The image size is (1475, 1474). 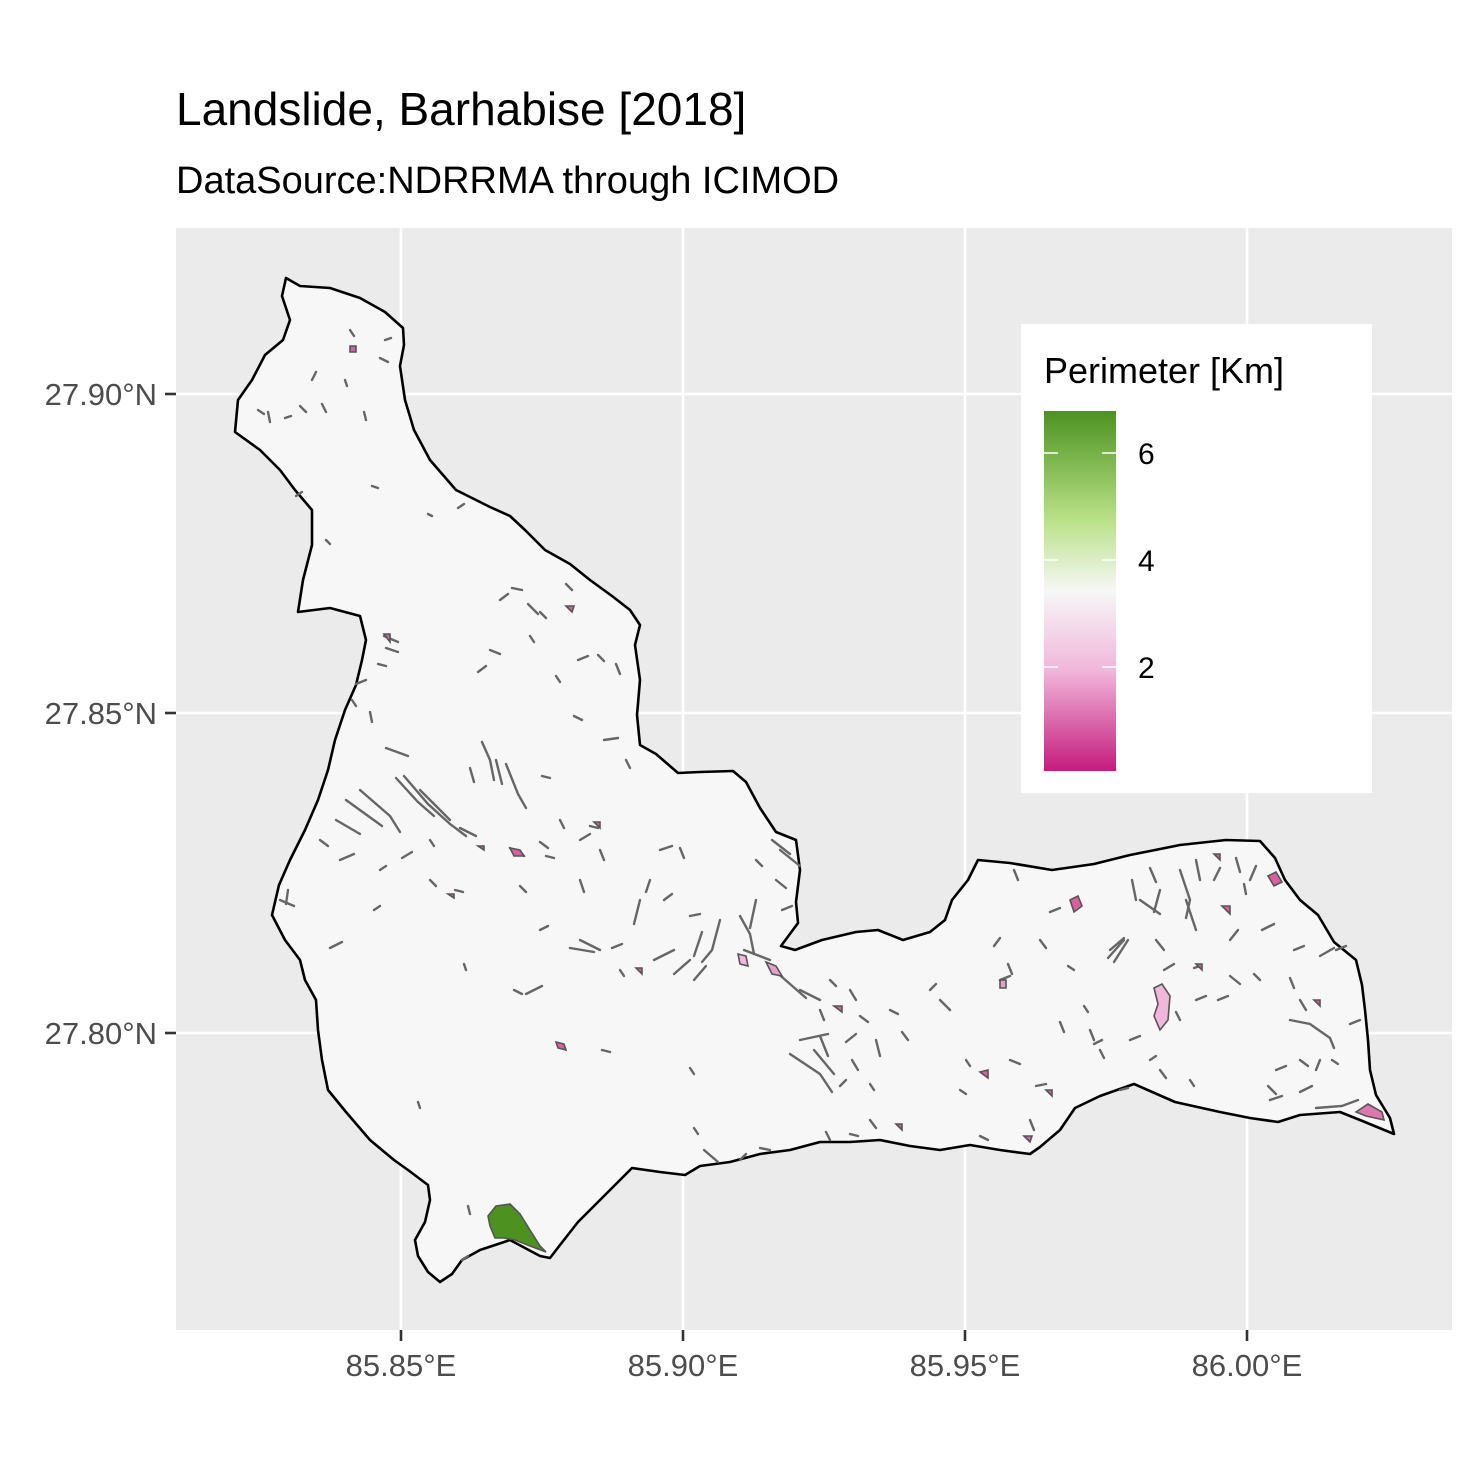 I want to click on y-tick-label: 27.85°N, so click(x=101, y=713).